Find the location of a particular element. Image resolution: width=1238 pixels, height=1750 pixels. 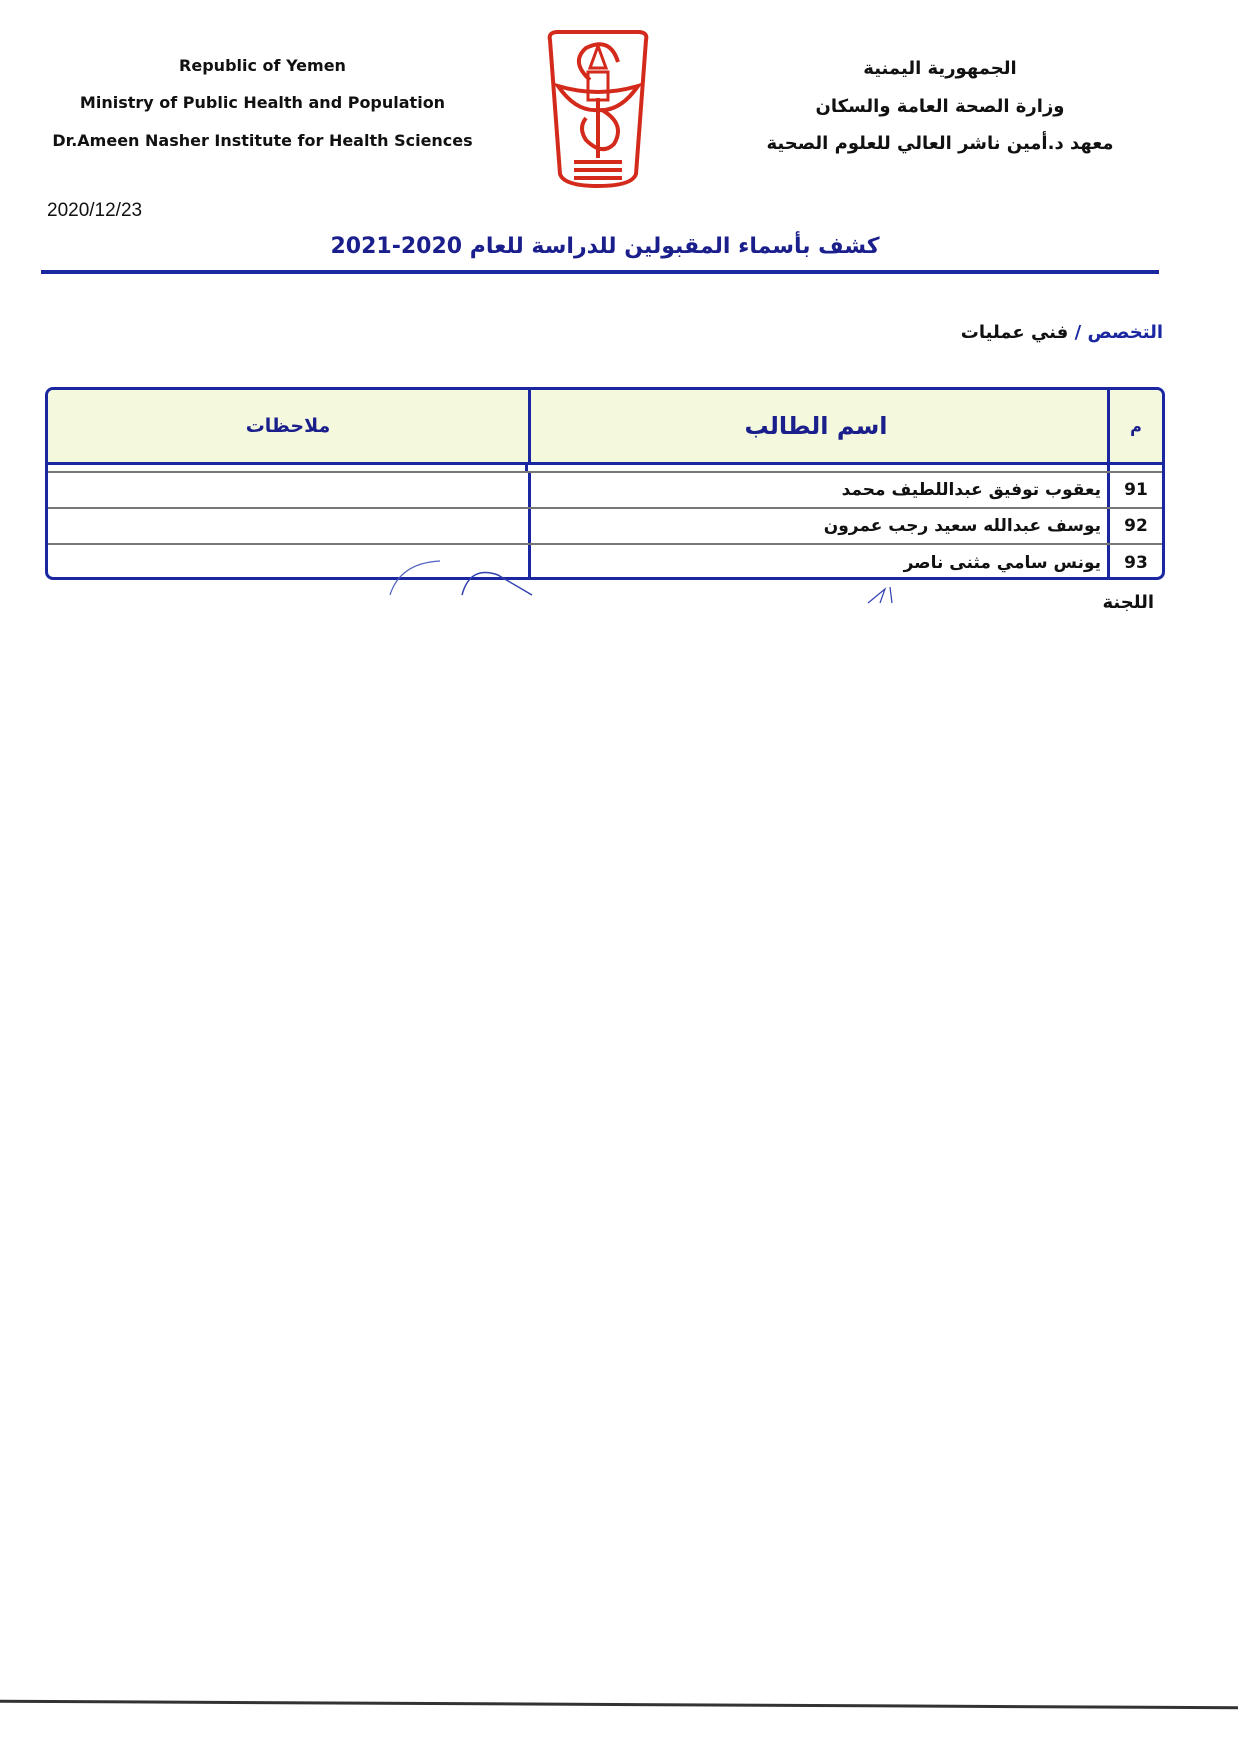

row-student-name: يونس سامي مثنى ناصر is located at coordinates (817, 561).